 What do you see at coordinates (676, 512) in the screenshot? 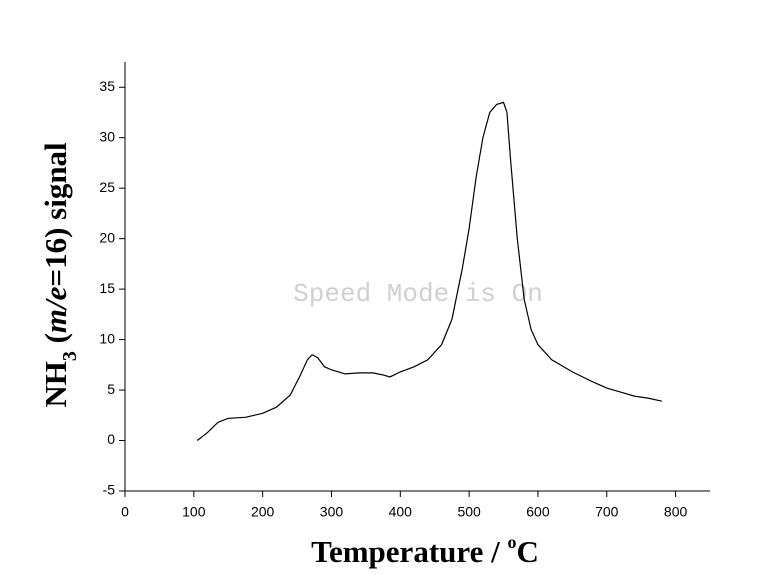
I see `x-tick-label: 800` at bounding box center [676, 512].